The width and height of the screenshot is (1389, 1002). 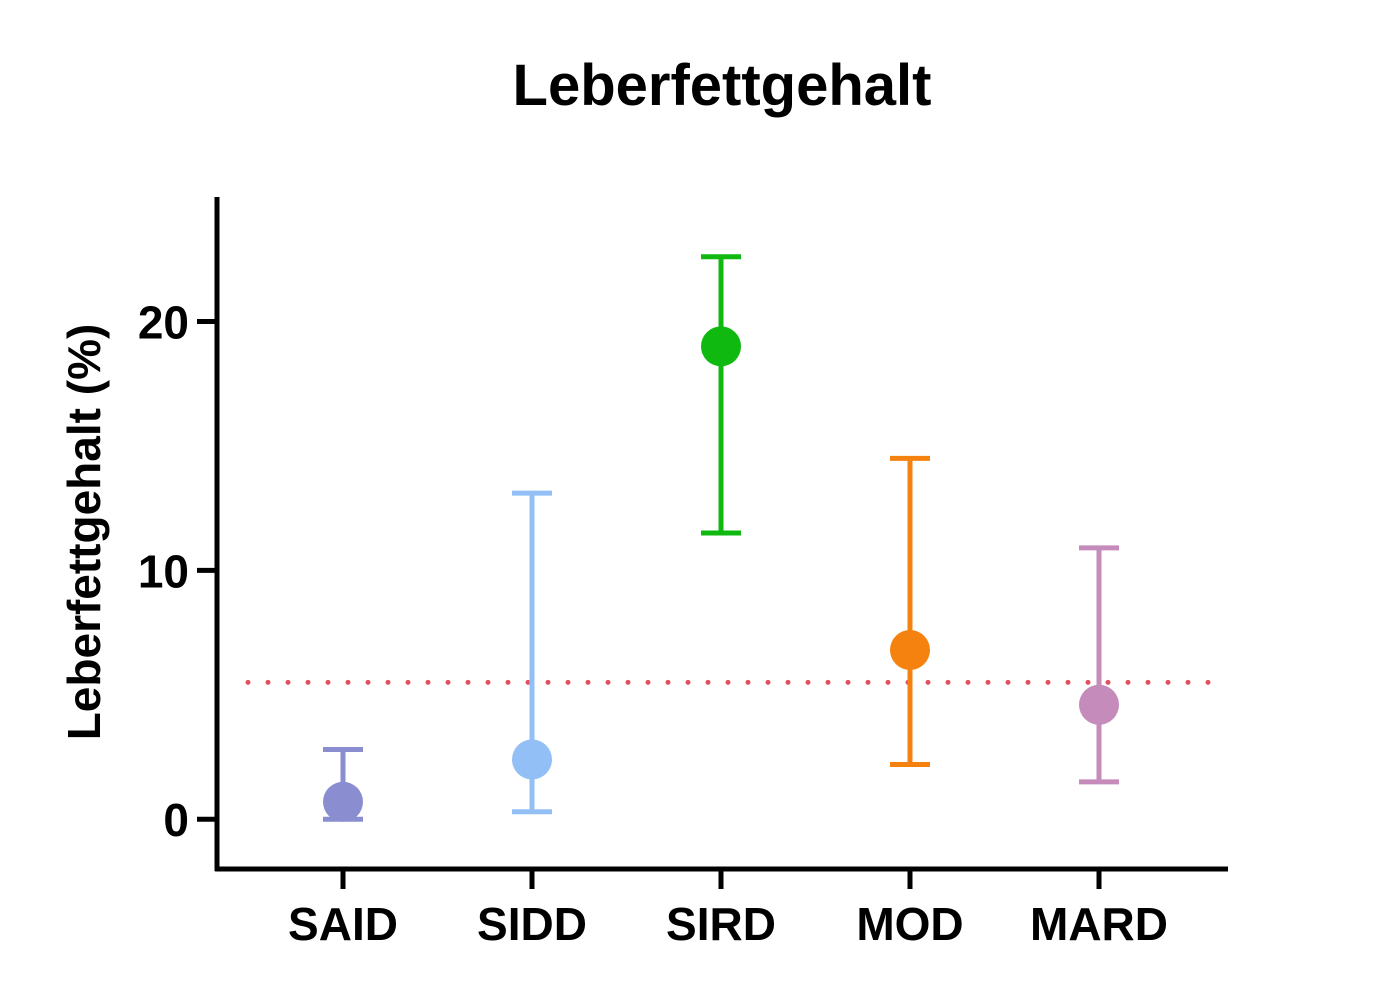 What do you see at coordinates (532, 652) in the screenshot?
I see `data-point-sidd` at bounding box center [532, 652].